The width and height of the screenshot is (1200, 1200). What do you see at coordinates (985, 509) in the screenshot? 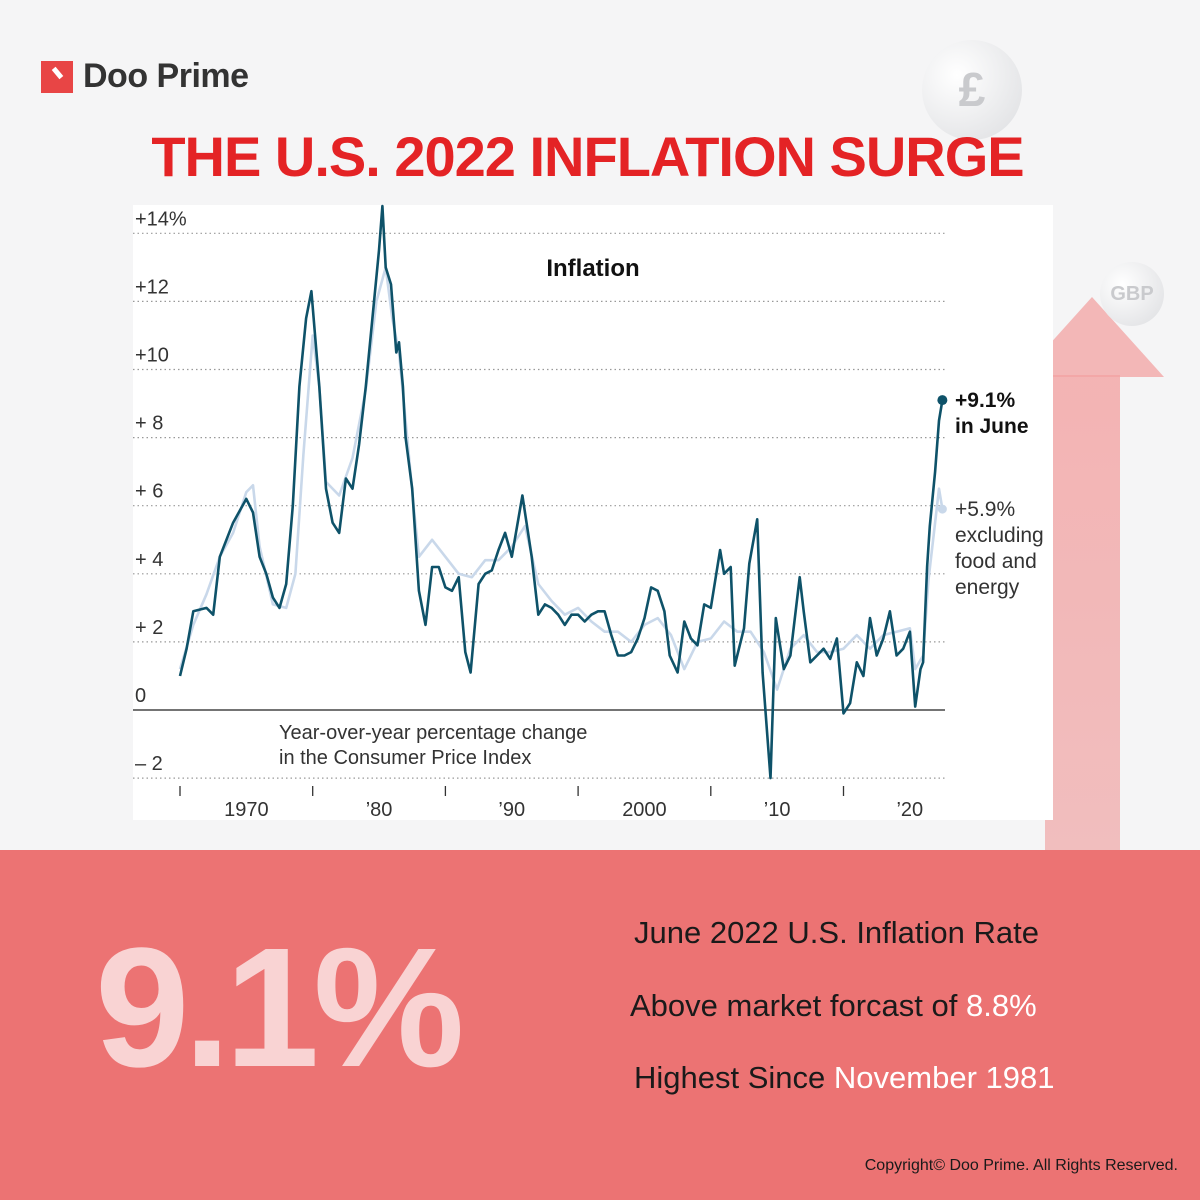
I see `series-annotation-core: +5.9%` at bounding box center [985, 509].